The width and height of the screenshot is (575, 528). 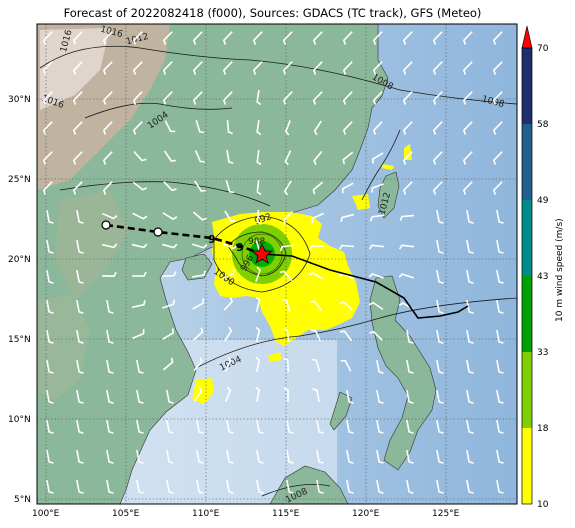 What do you see at coordinates (408, 152) in the screenshot?
I see `wind-shading-patch-north` at bounding box center [408, 152].